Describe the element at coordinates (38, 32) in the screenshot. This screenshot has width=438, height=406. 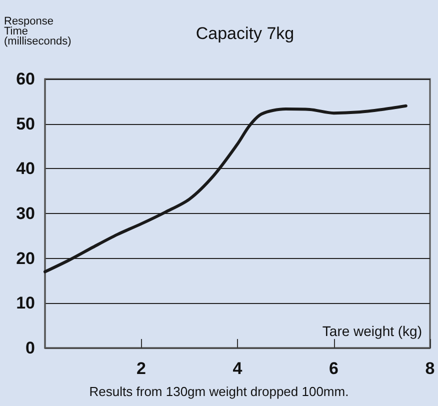
I see `y-axis-title: Response Time (milliseconds)` at that location.